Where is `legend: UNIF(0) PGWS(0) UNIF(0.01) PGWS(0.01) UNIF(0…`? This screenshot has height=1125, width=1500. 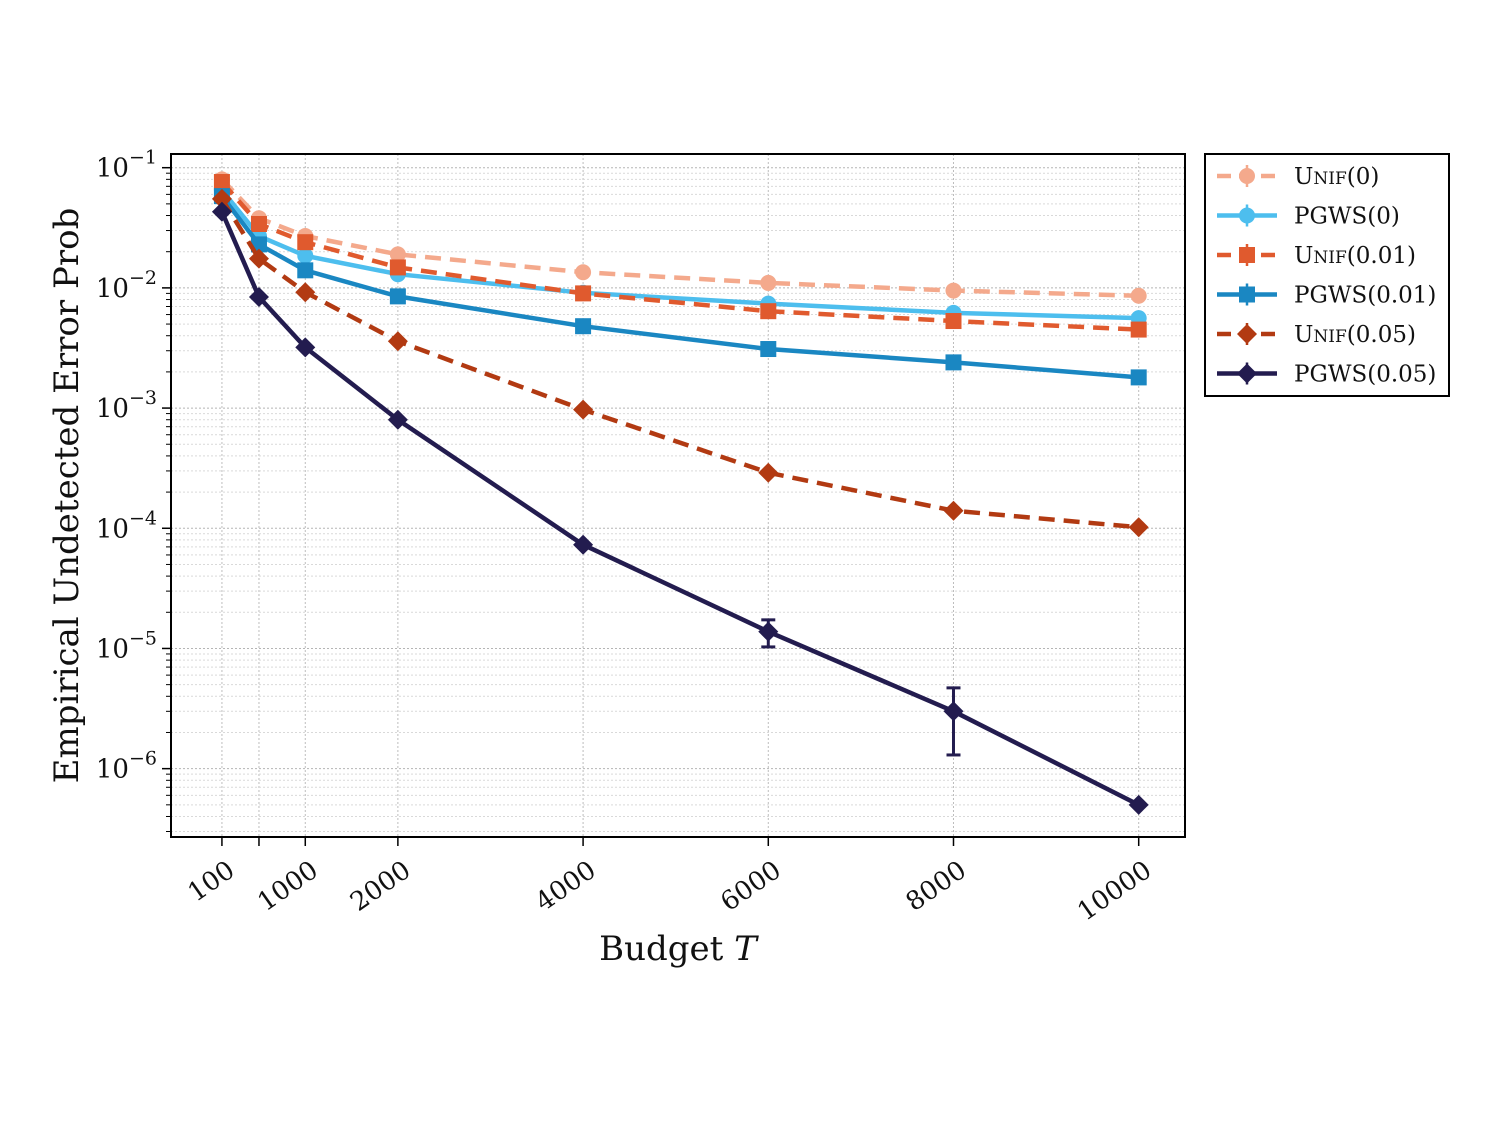
legend: UNIF(0) PGWS(0) UNIF(0.01) PGWS(0.01) UNIF(0… is located at coordinates (1327, 275).